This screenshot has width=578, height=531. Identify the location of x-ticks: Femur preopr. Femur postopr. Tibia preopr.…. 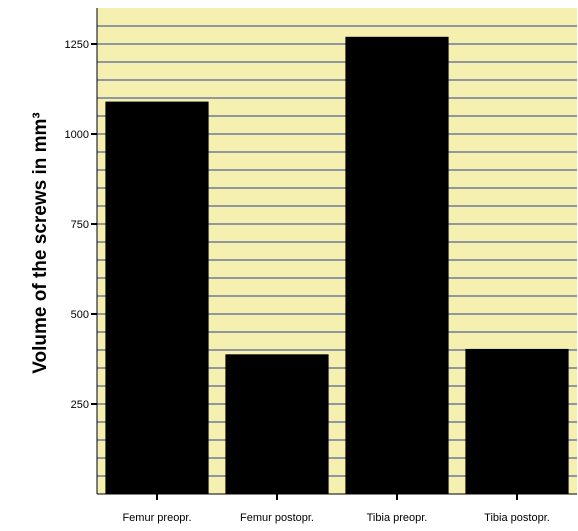
(336, 509).